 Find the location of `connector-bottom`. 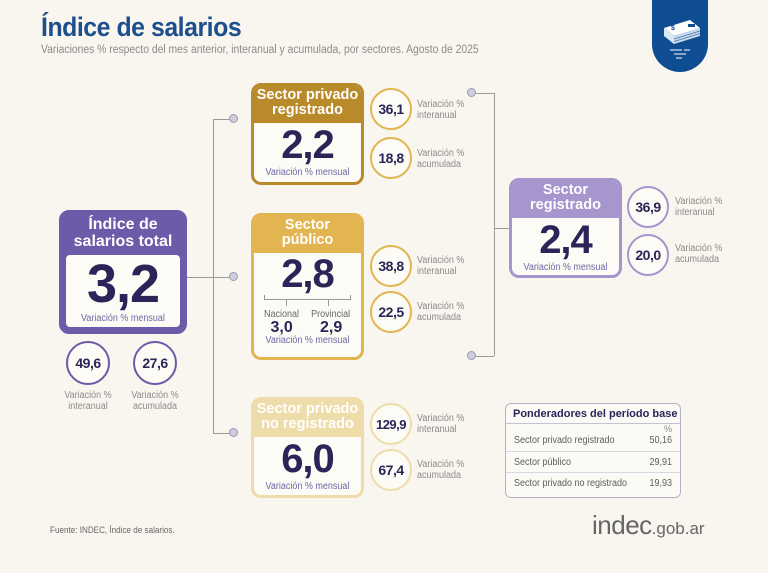

connector-bottom is located at coordinates (485, 356).